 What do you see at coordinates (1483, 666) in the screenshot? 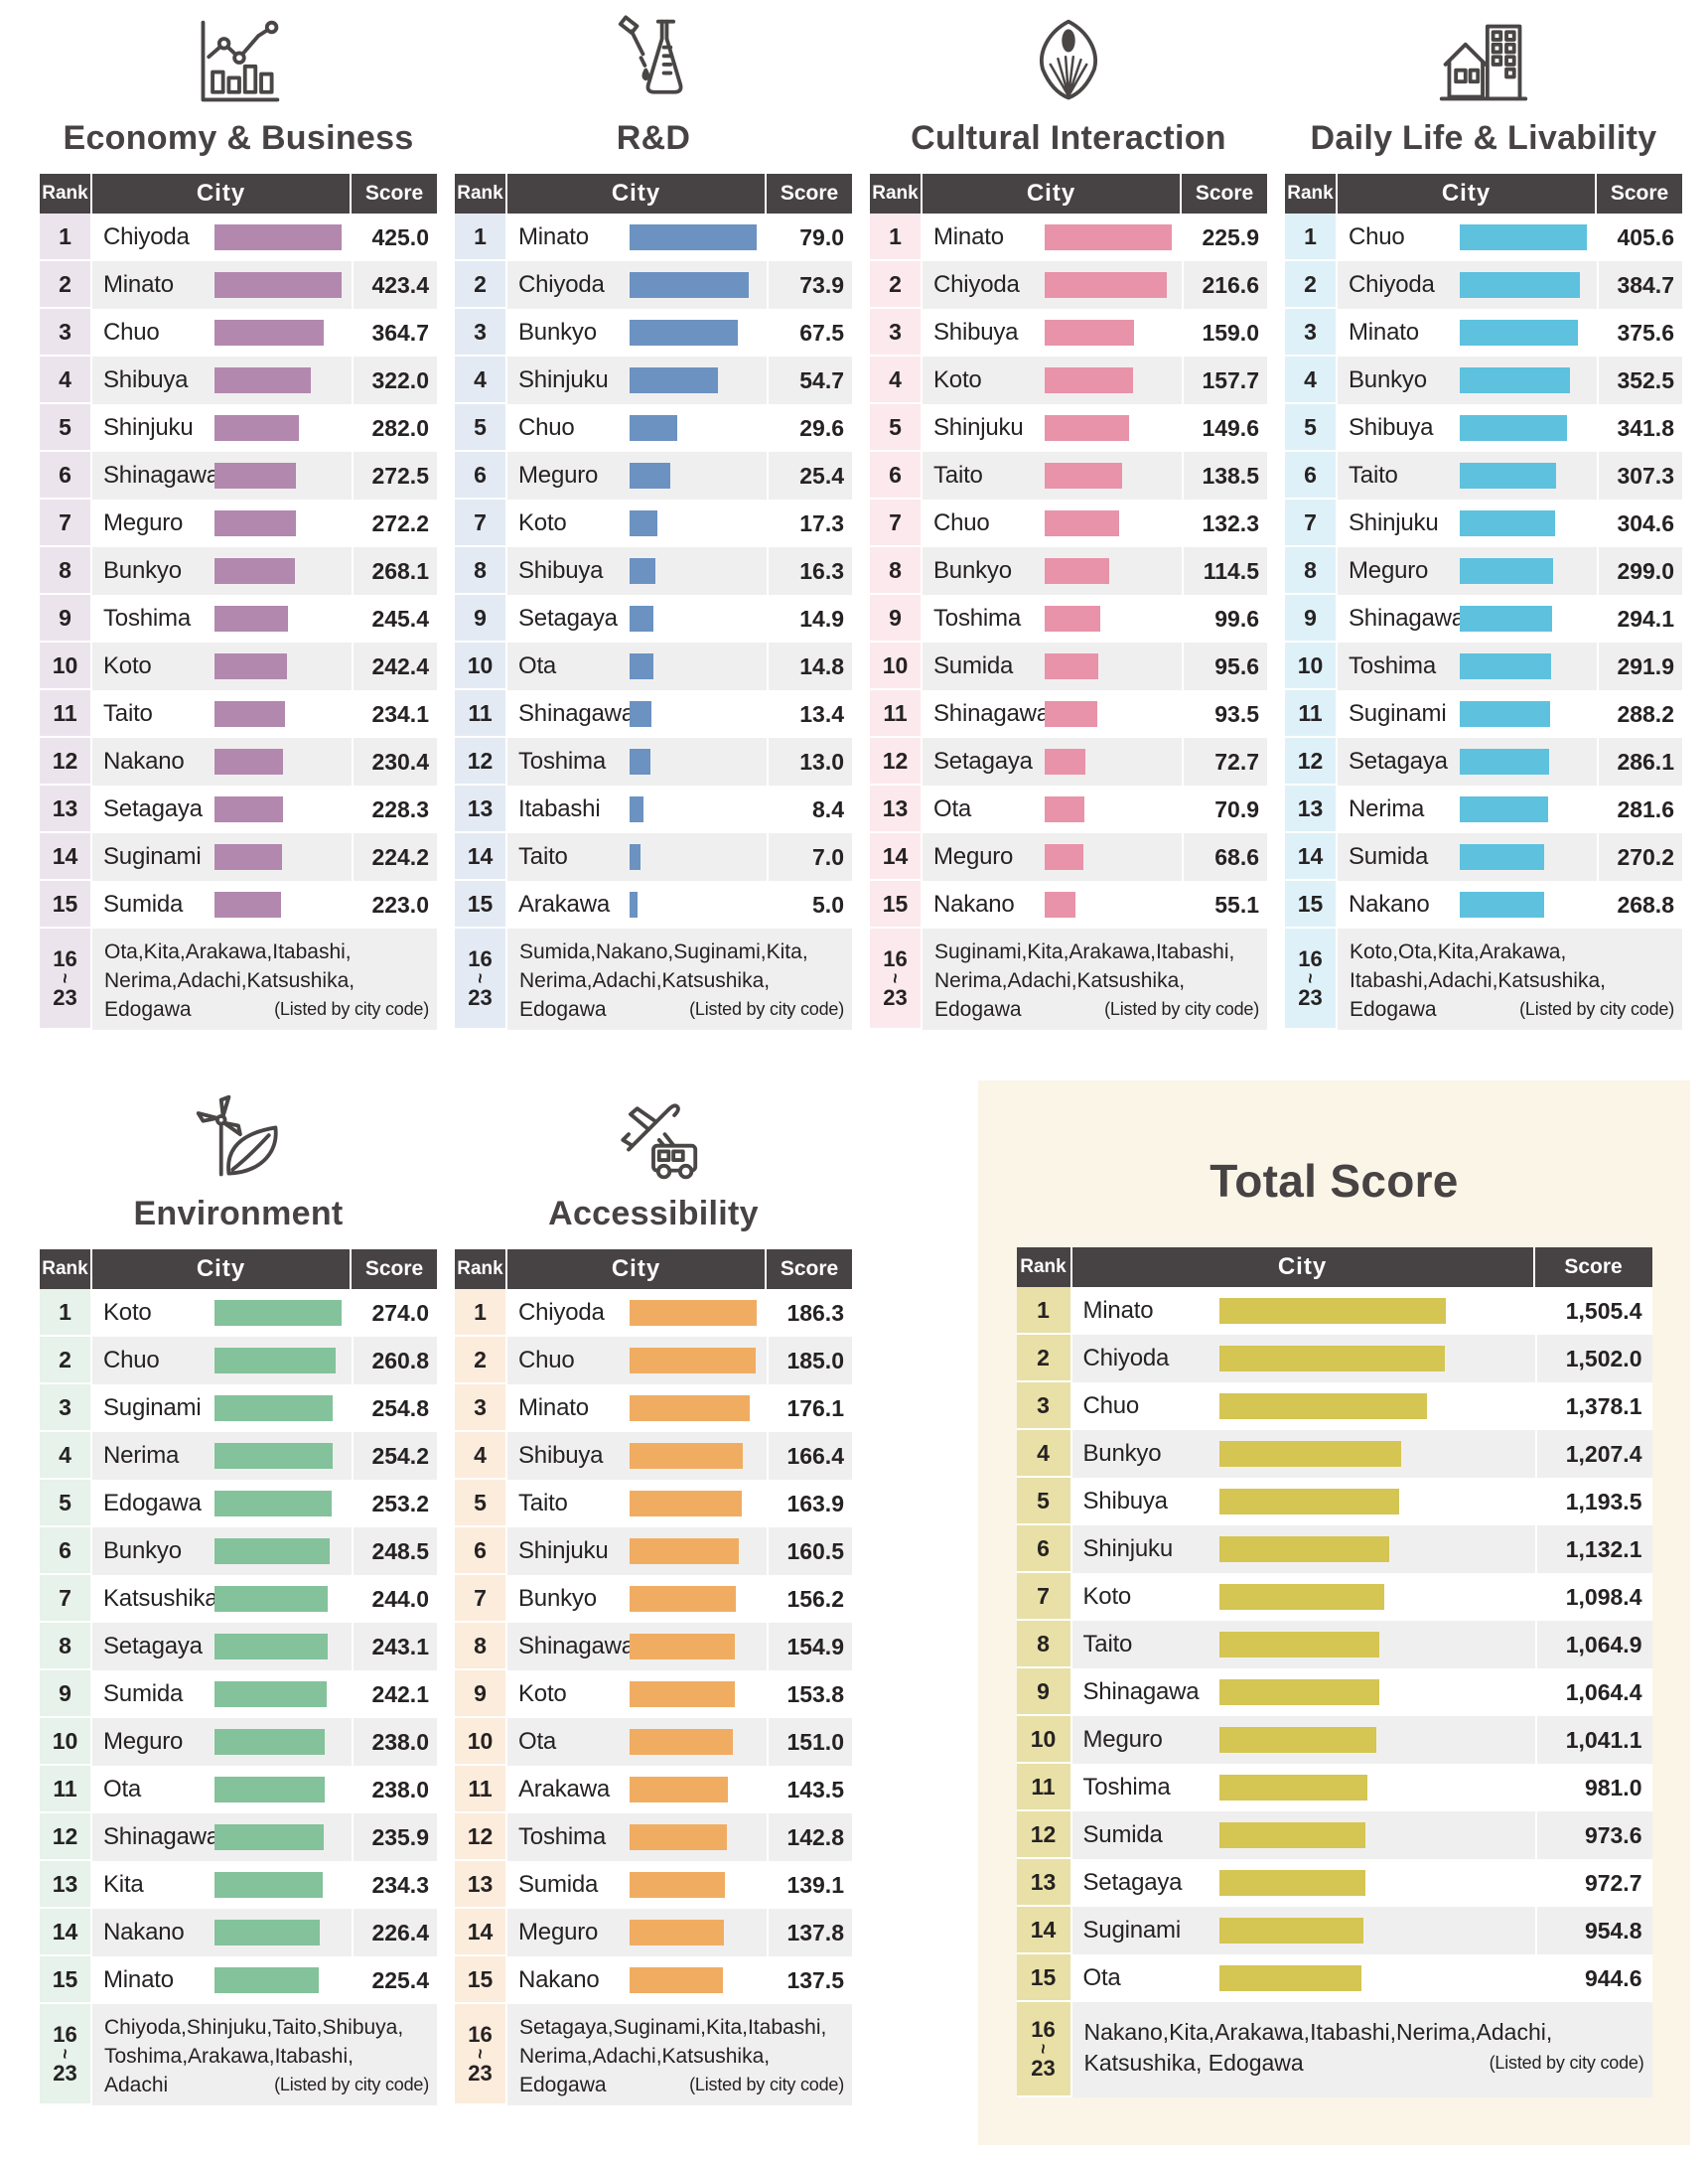
I see `table-row: 10 Toshima 291.9` at bounding box center [1483, 666].